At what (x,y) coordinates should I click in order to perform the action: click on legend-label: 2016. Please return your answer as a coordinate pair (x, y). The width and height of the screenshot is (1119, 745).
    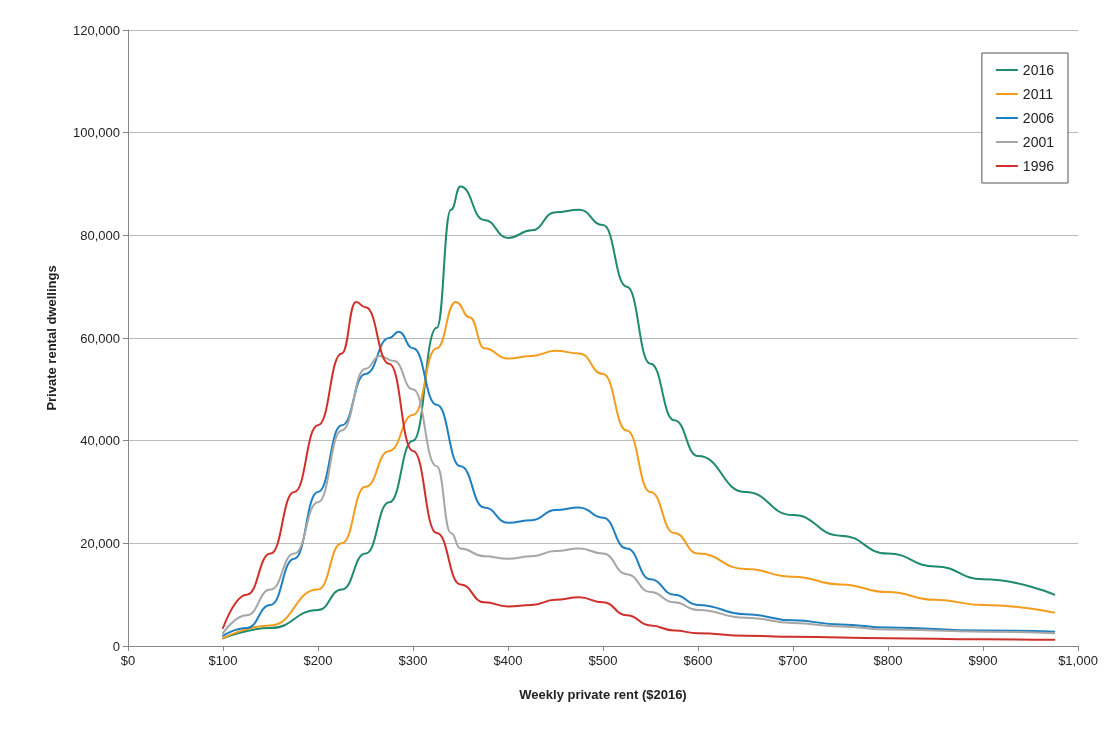
    Looking at the image, I should click on (1038, 70).